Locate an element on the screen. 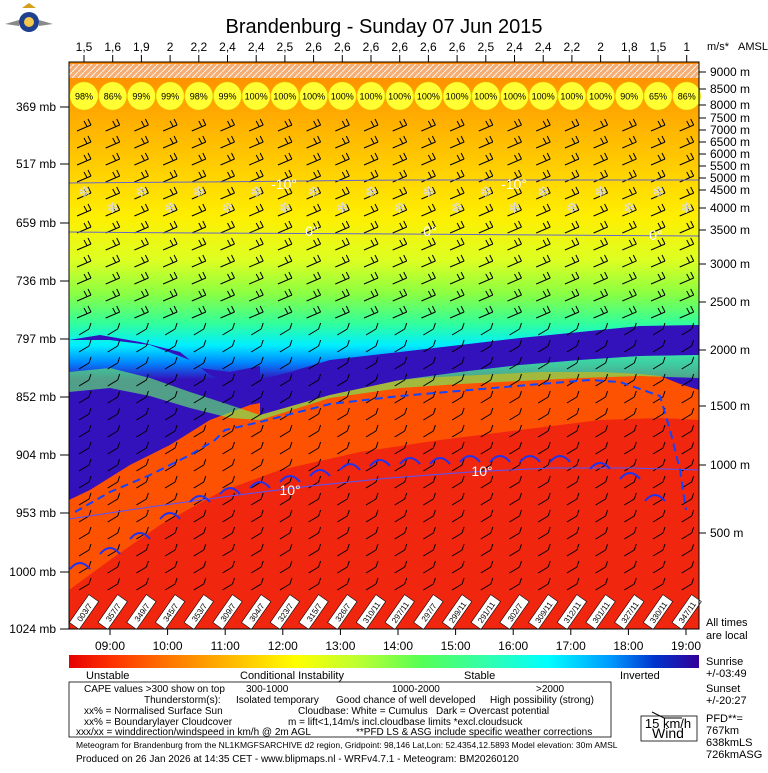  isotherm-label: 0° is located at coordinates (655, 235).